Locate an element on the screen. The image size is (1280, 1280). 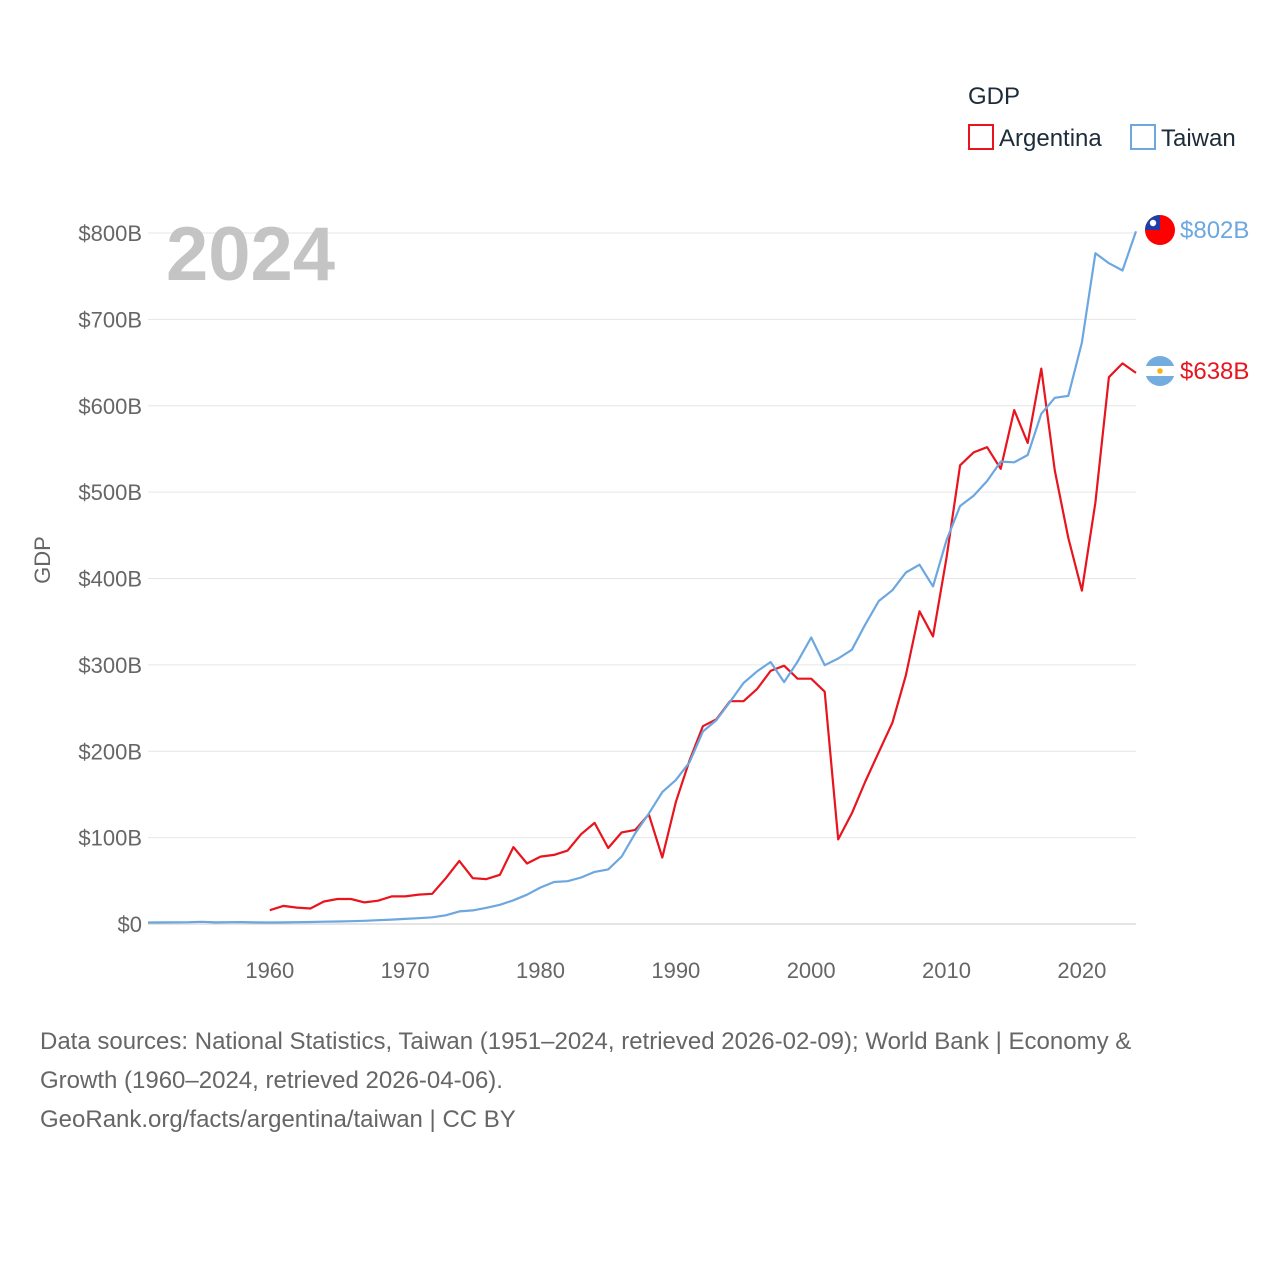
x-tick-label: 1960 is located at coordinates (269, 970).